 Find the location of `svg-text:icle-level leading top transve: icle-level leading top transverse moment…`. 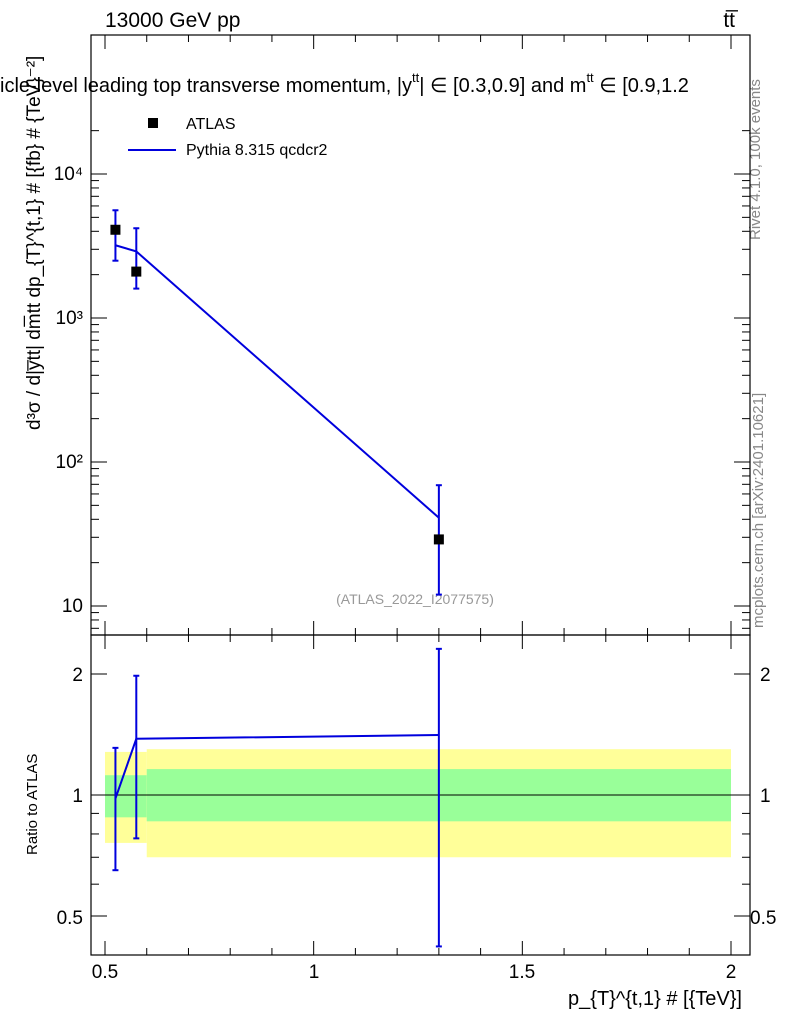

svg-text:icle-level leading top transve: icle-level leading top transverse moment… is located at coordinates (344, 83).